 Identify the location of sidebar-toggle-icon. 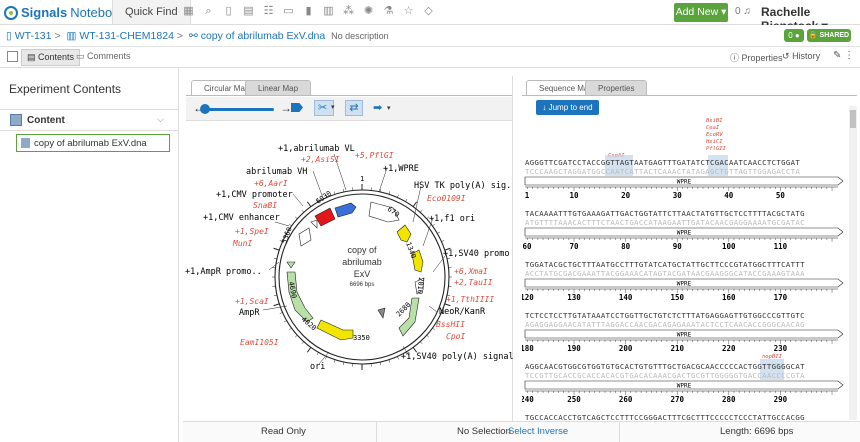
(12, 56).